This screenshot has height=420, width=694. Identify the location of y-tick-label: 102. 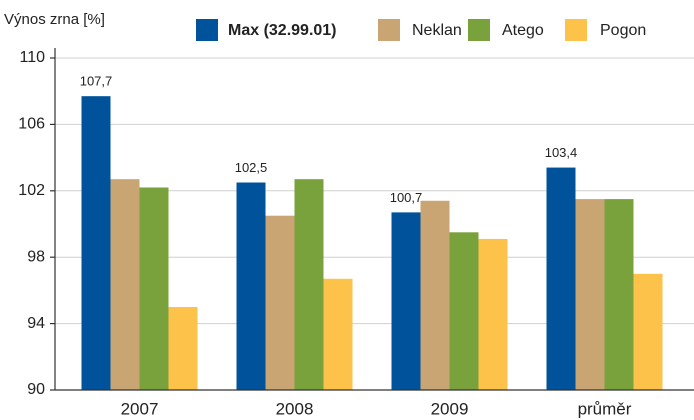
(31, 190).